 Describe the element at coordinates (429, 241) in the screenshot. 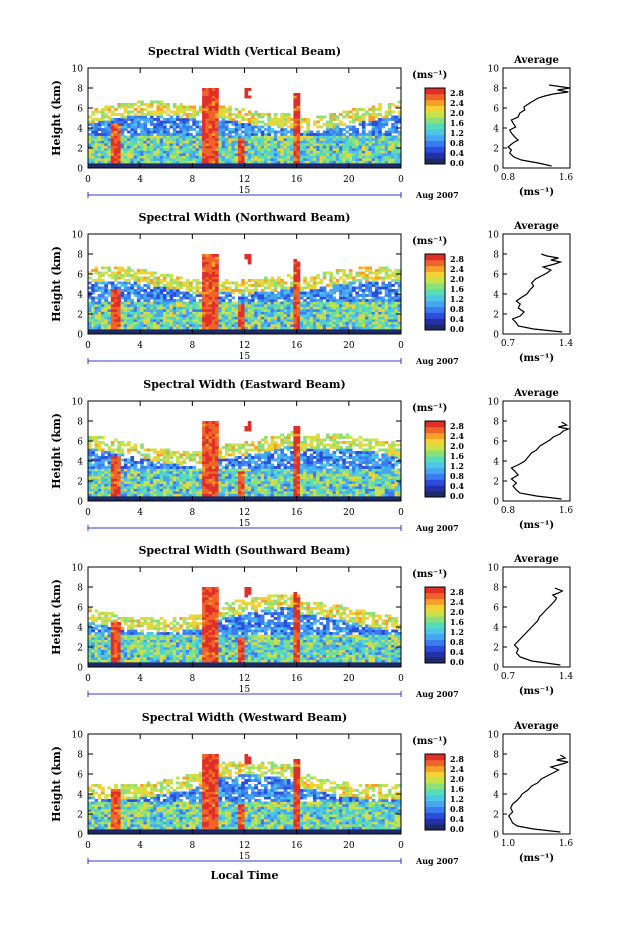

I see `colorbar-unit: (ms⁻¹)` at that location.